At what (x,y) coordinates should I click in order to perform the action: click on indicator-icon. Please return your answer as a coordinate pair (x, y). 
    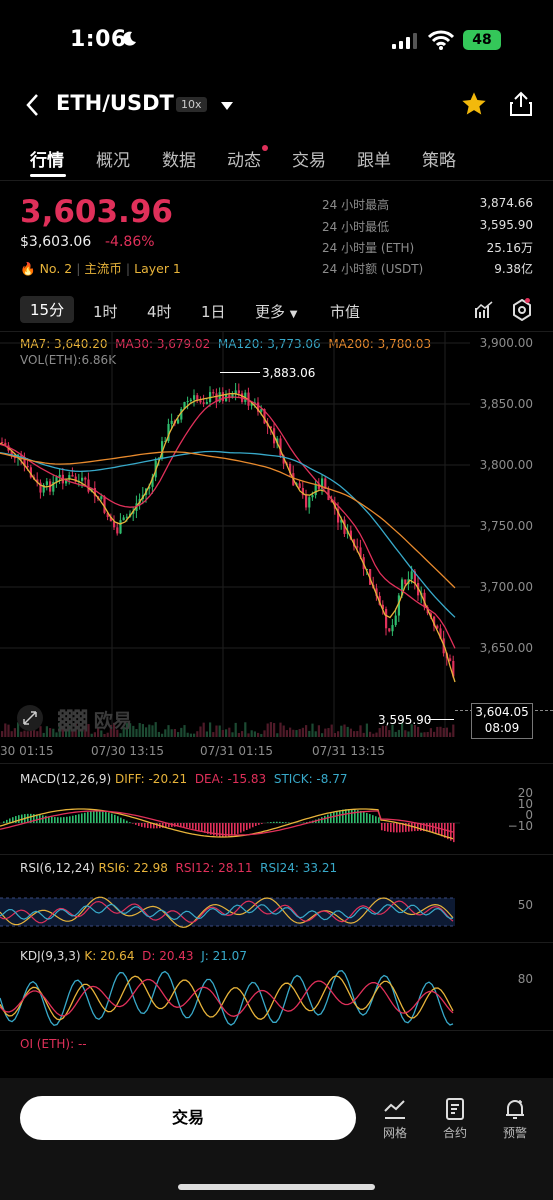
    Looking at the image, I should click on (484, 310).